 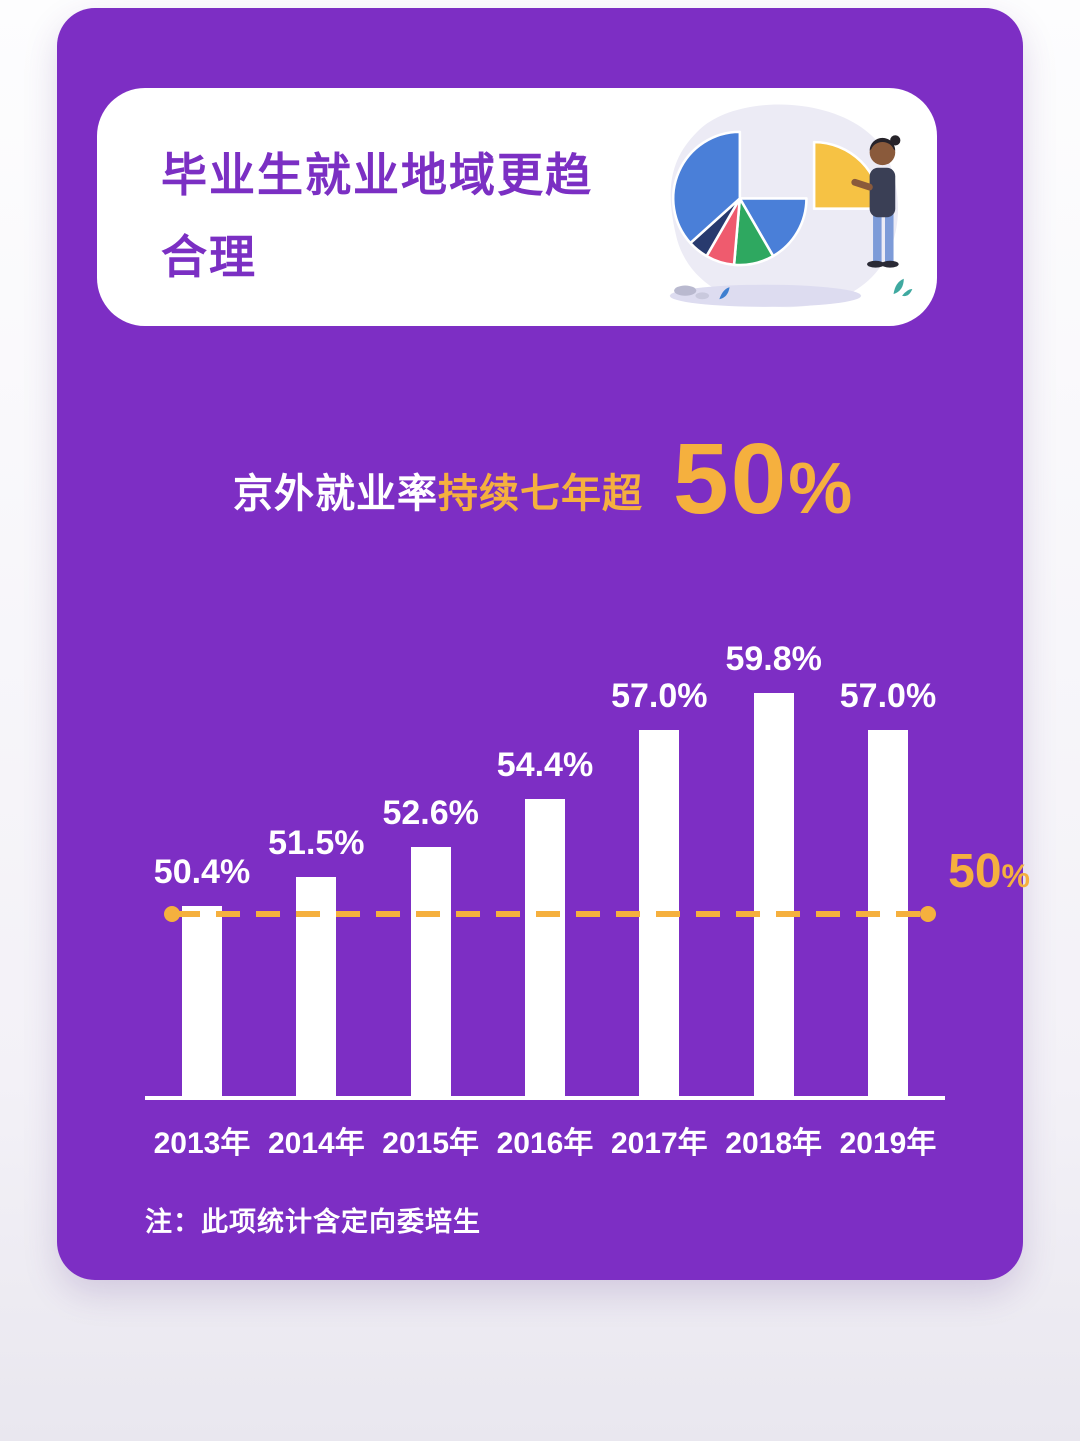 I want to click on x-axis-label: 2015年, so click(x=431, y=1143).